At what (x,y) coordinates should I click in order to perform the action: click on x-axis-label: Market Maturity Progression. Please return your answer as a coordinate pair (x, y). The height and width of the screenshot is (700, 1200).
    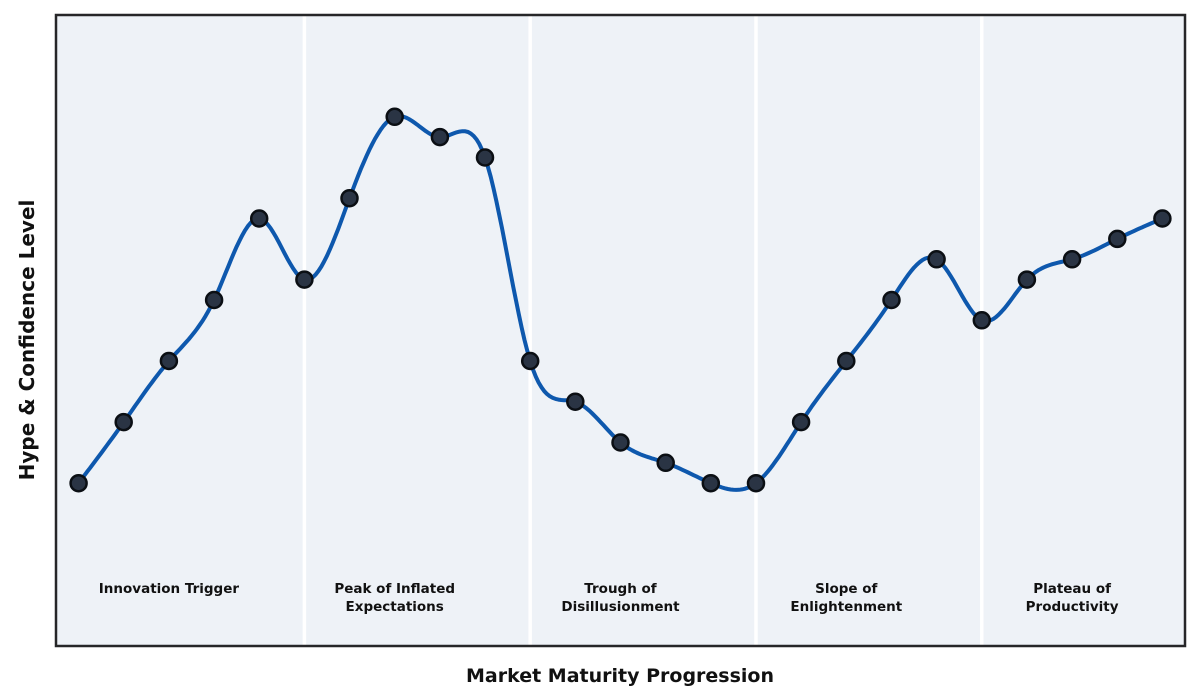
    Looking at the image, I should click on (620, 676).